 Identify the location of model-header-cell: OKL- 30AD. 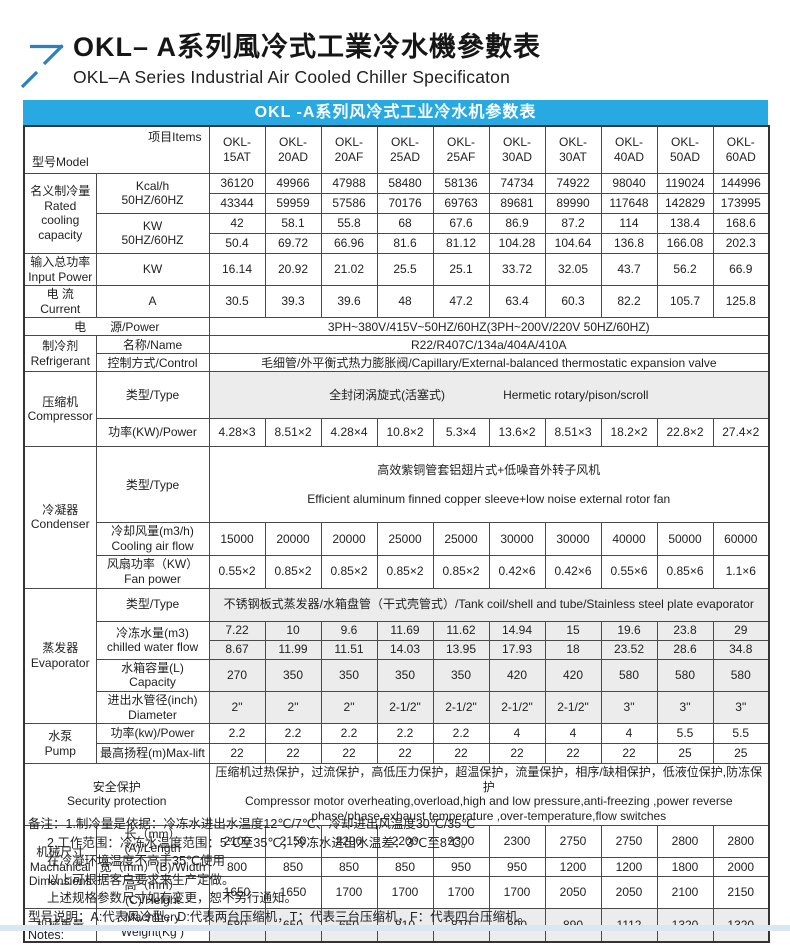
(517, 149).